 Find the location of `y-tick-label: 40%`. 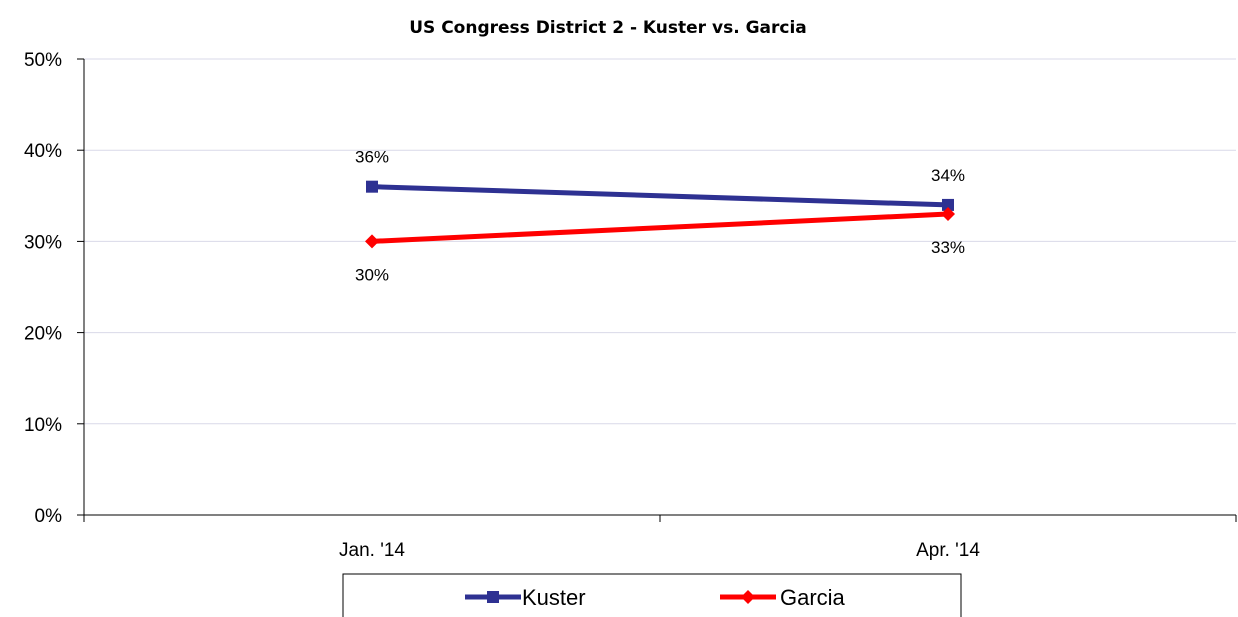

y-tick-label: 40% is located at coordinates (43, 151).